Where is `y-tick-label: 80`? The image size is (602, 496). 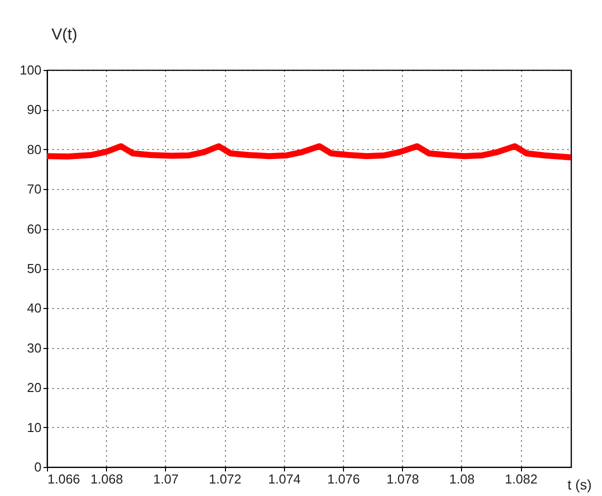
y-tick-label: 80 is located at coordinates (34, 149).